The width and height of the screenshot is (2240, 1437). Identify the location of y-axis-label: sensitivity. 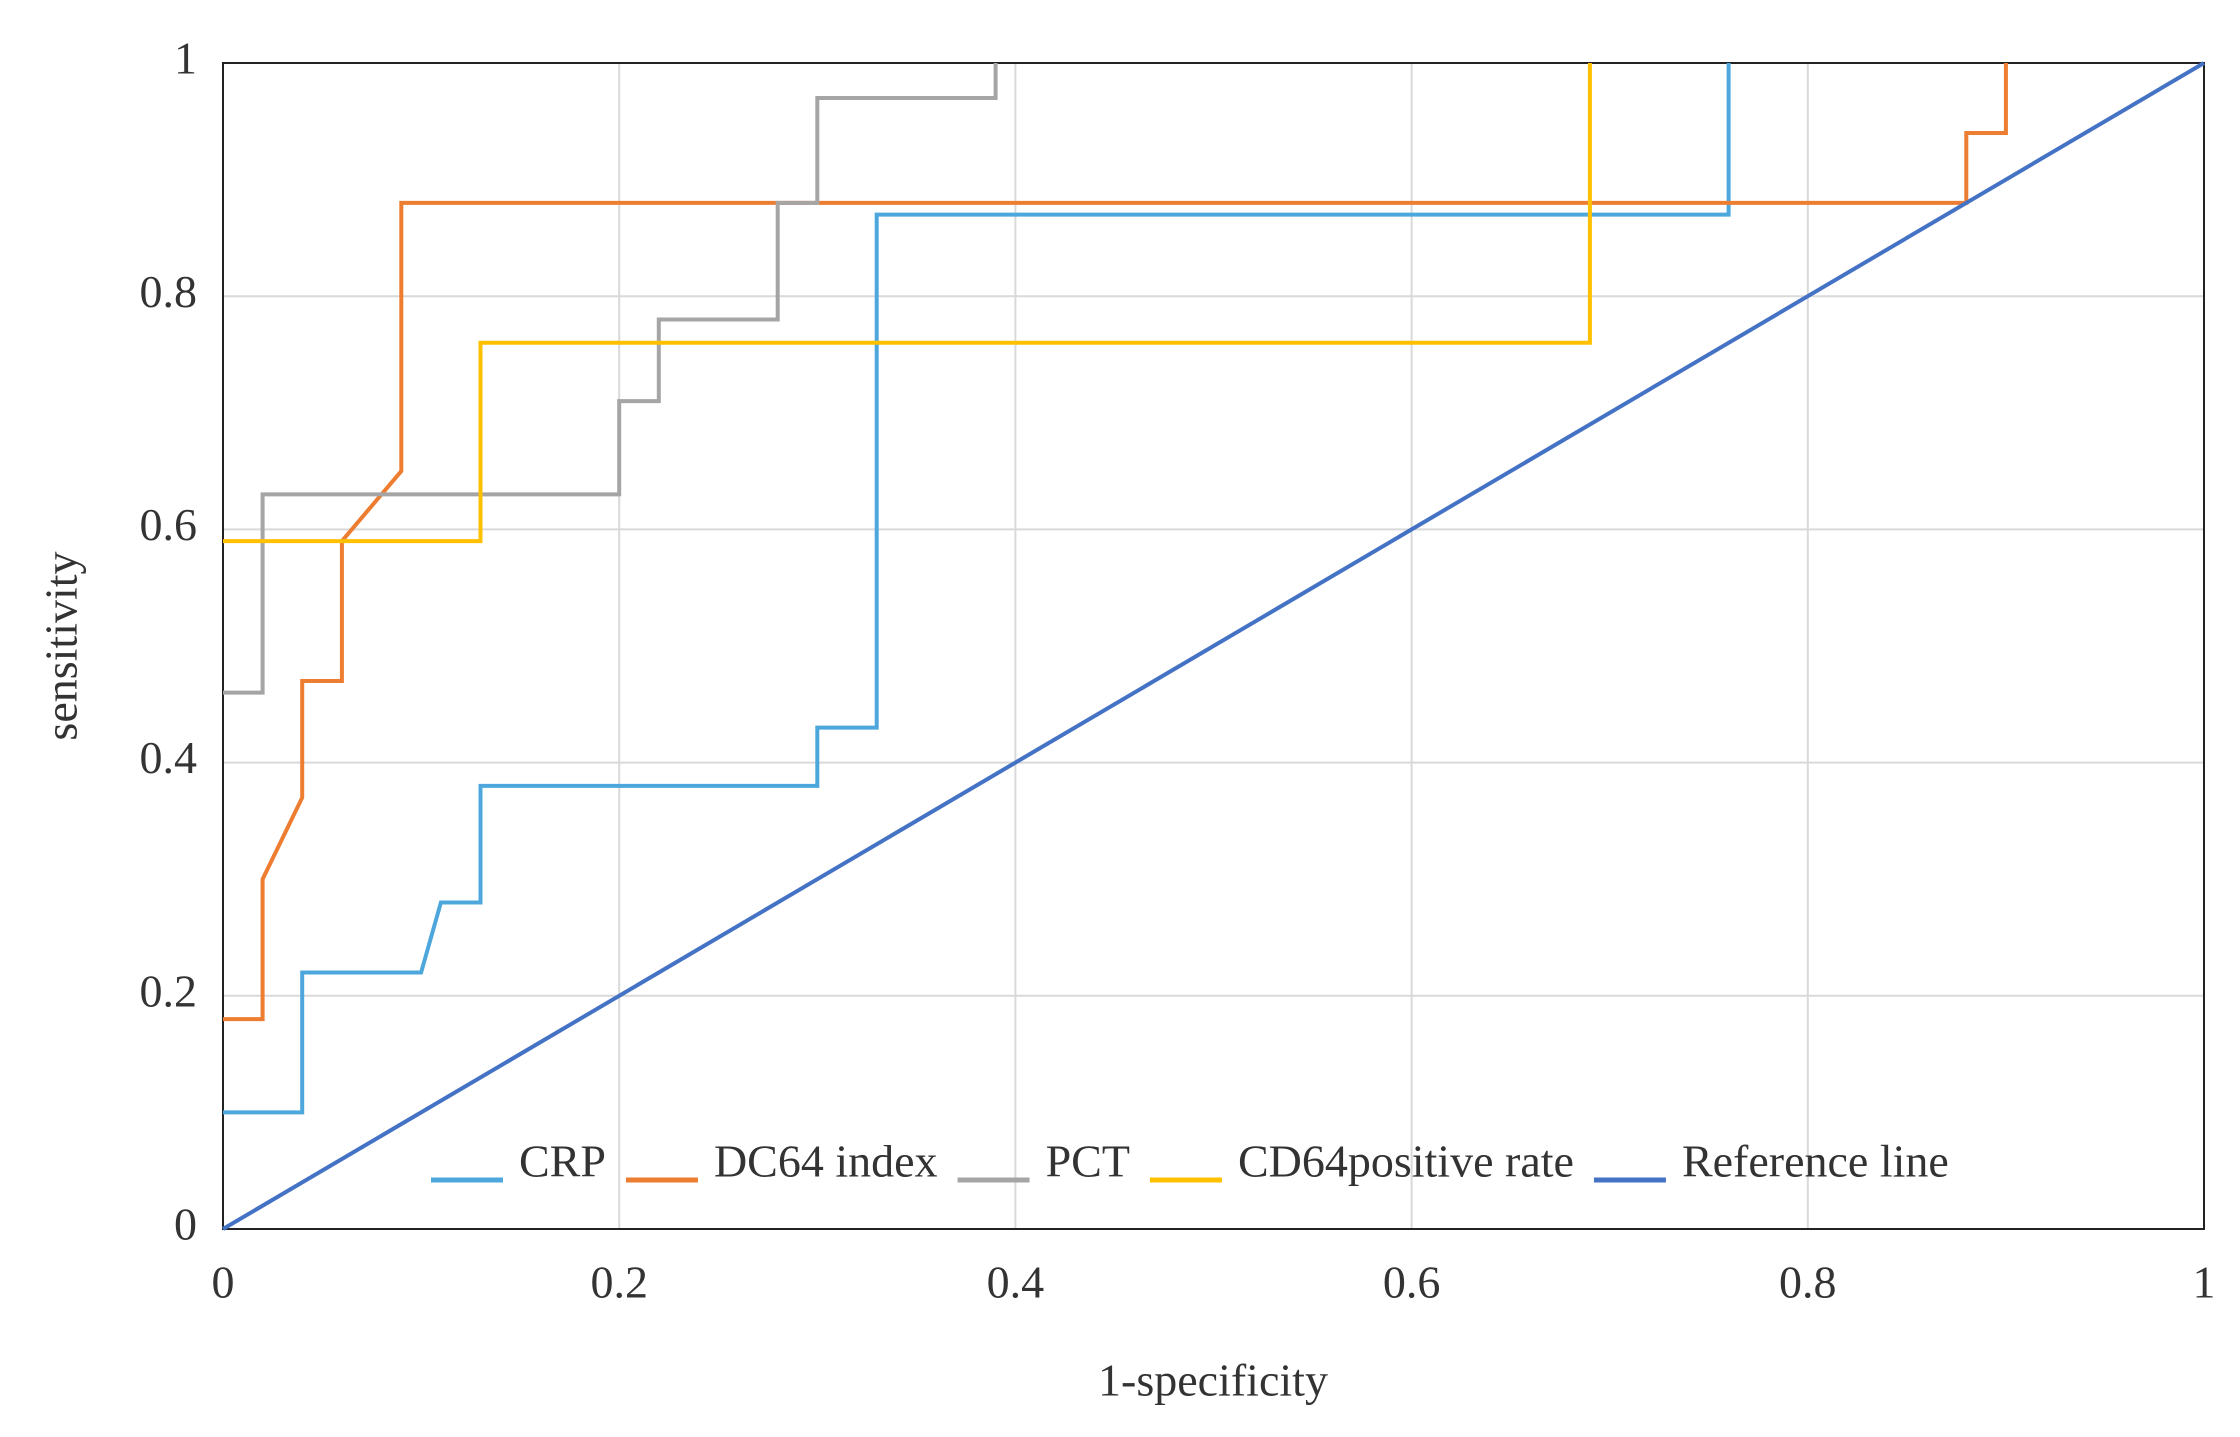
(61, 645).